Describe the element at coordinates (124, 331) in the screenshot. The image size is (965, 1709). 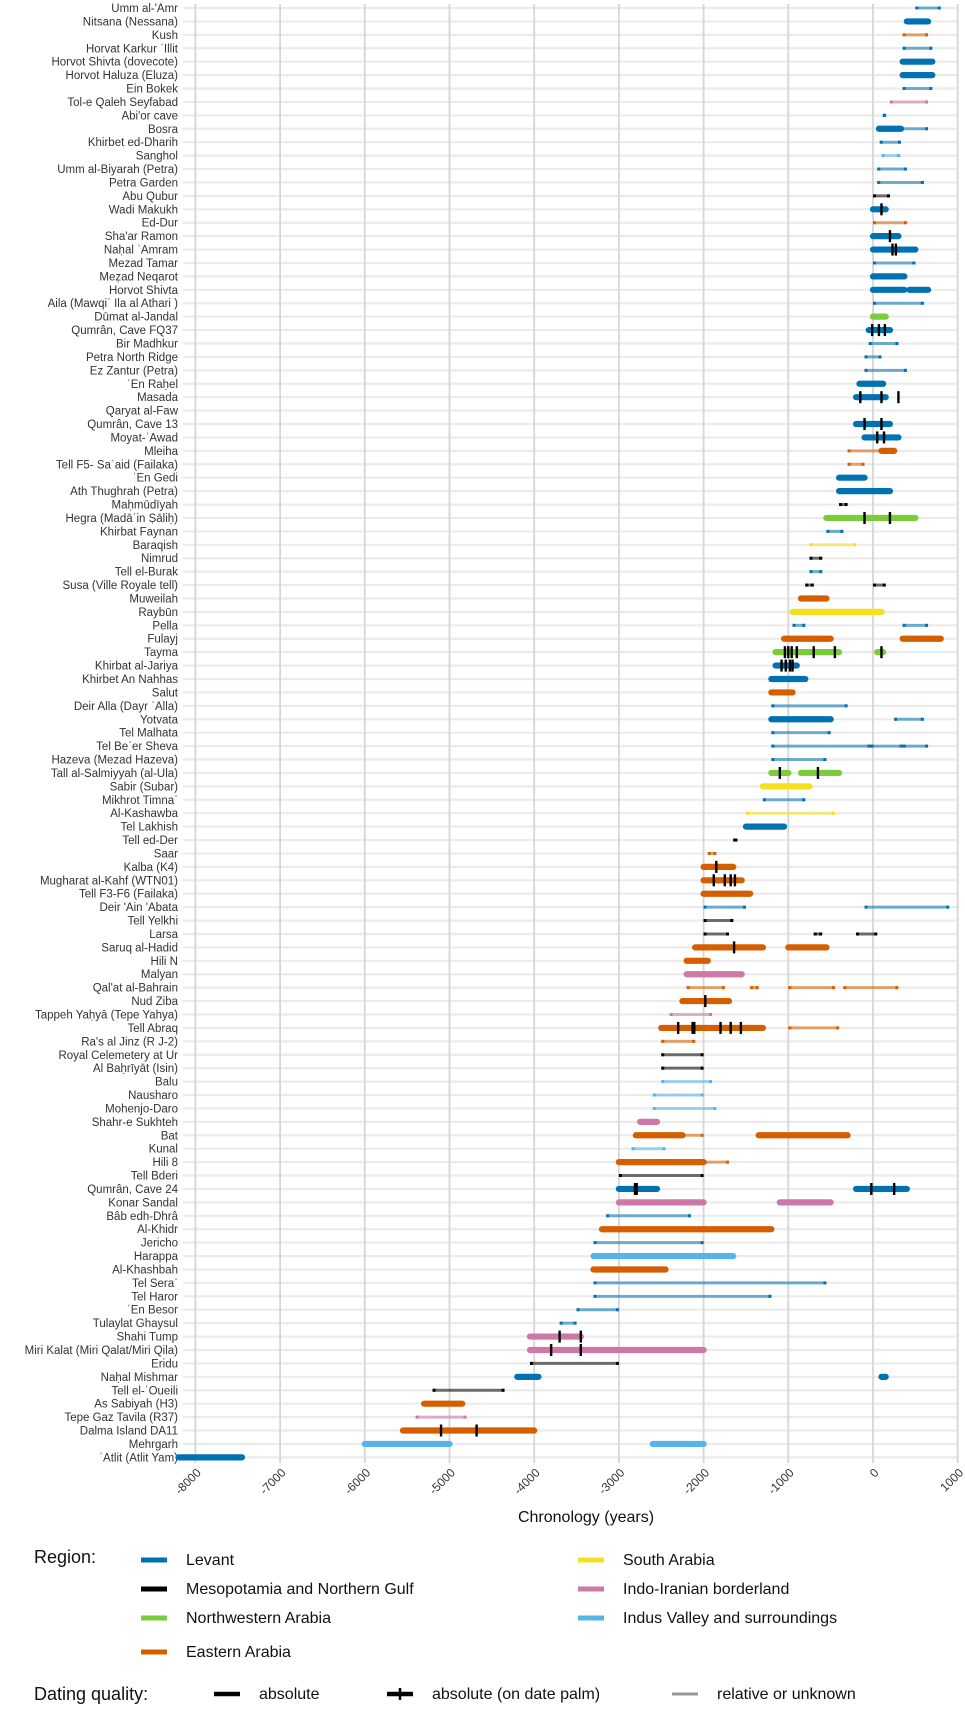
I see `site-label: Qumrân, Cave FQ37` at that location.